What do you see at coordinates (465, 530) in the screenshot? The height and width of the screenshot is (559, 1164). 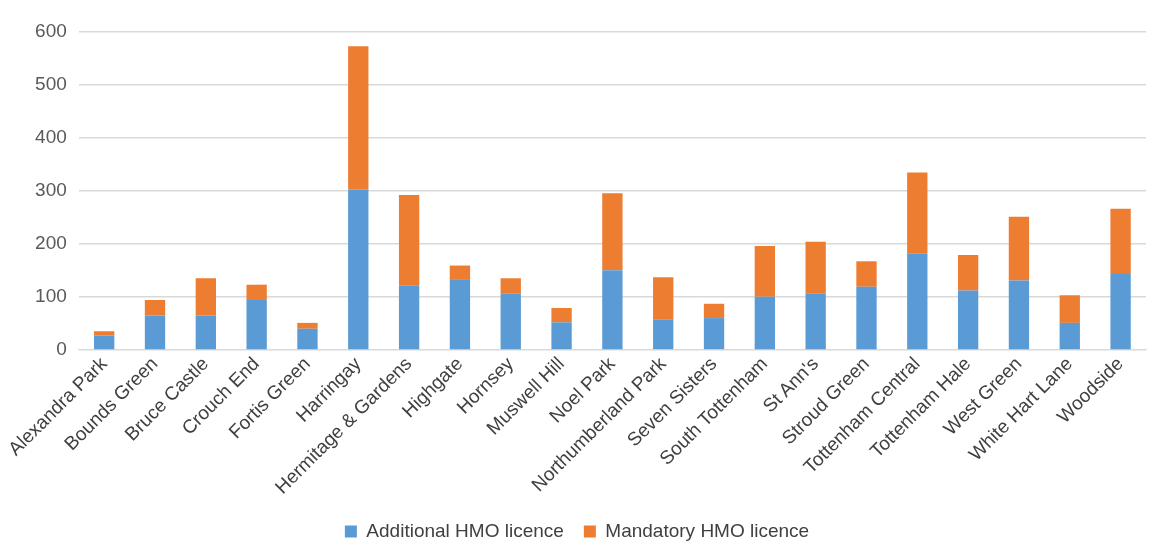 I see `legend-label: Additional HMO licence` at bounding box center [465, 530].